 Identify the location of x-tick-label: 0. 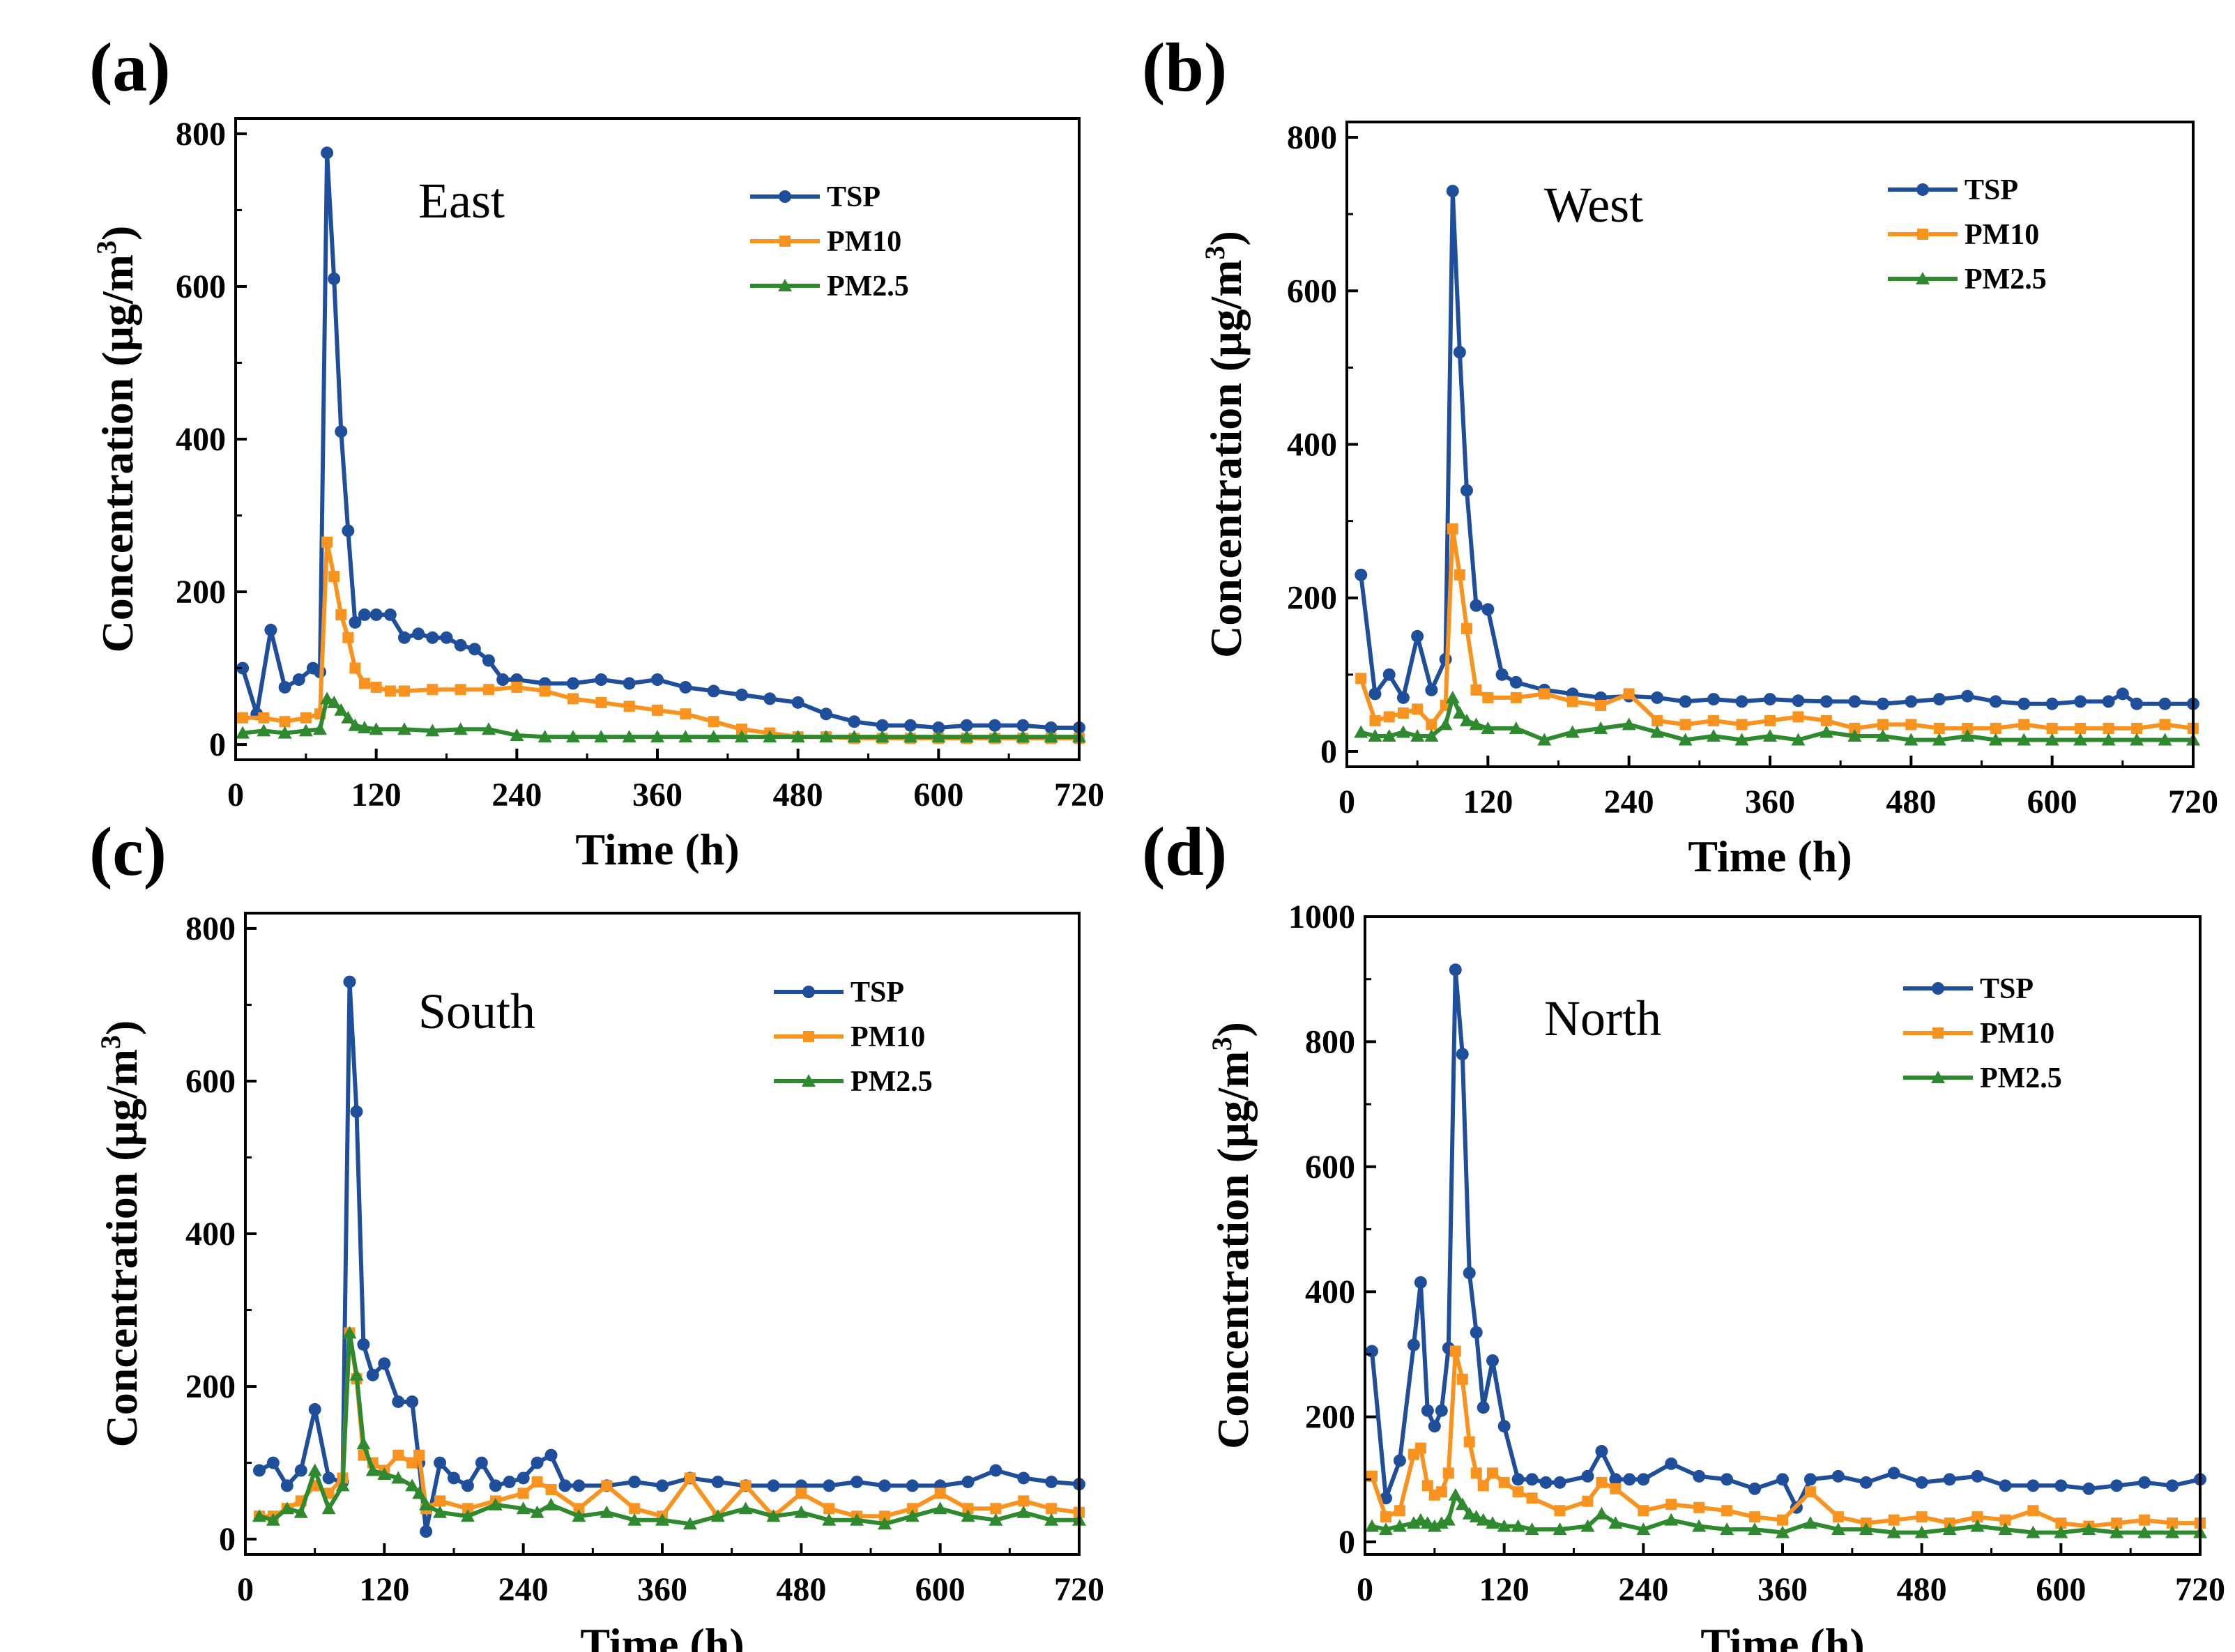
(235, 795).